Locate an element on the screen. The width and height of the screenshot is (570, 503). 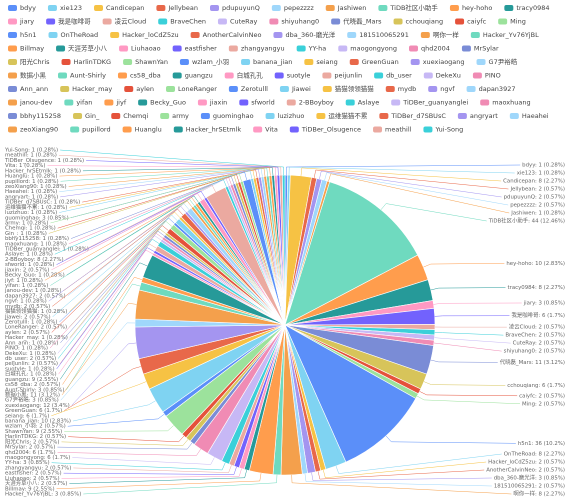
legend-label: DekeXu is located at coordinates (448, 76).